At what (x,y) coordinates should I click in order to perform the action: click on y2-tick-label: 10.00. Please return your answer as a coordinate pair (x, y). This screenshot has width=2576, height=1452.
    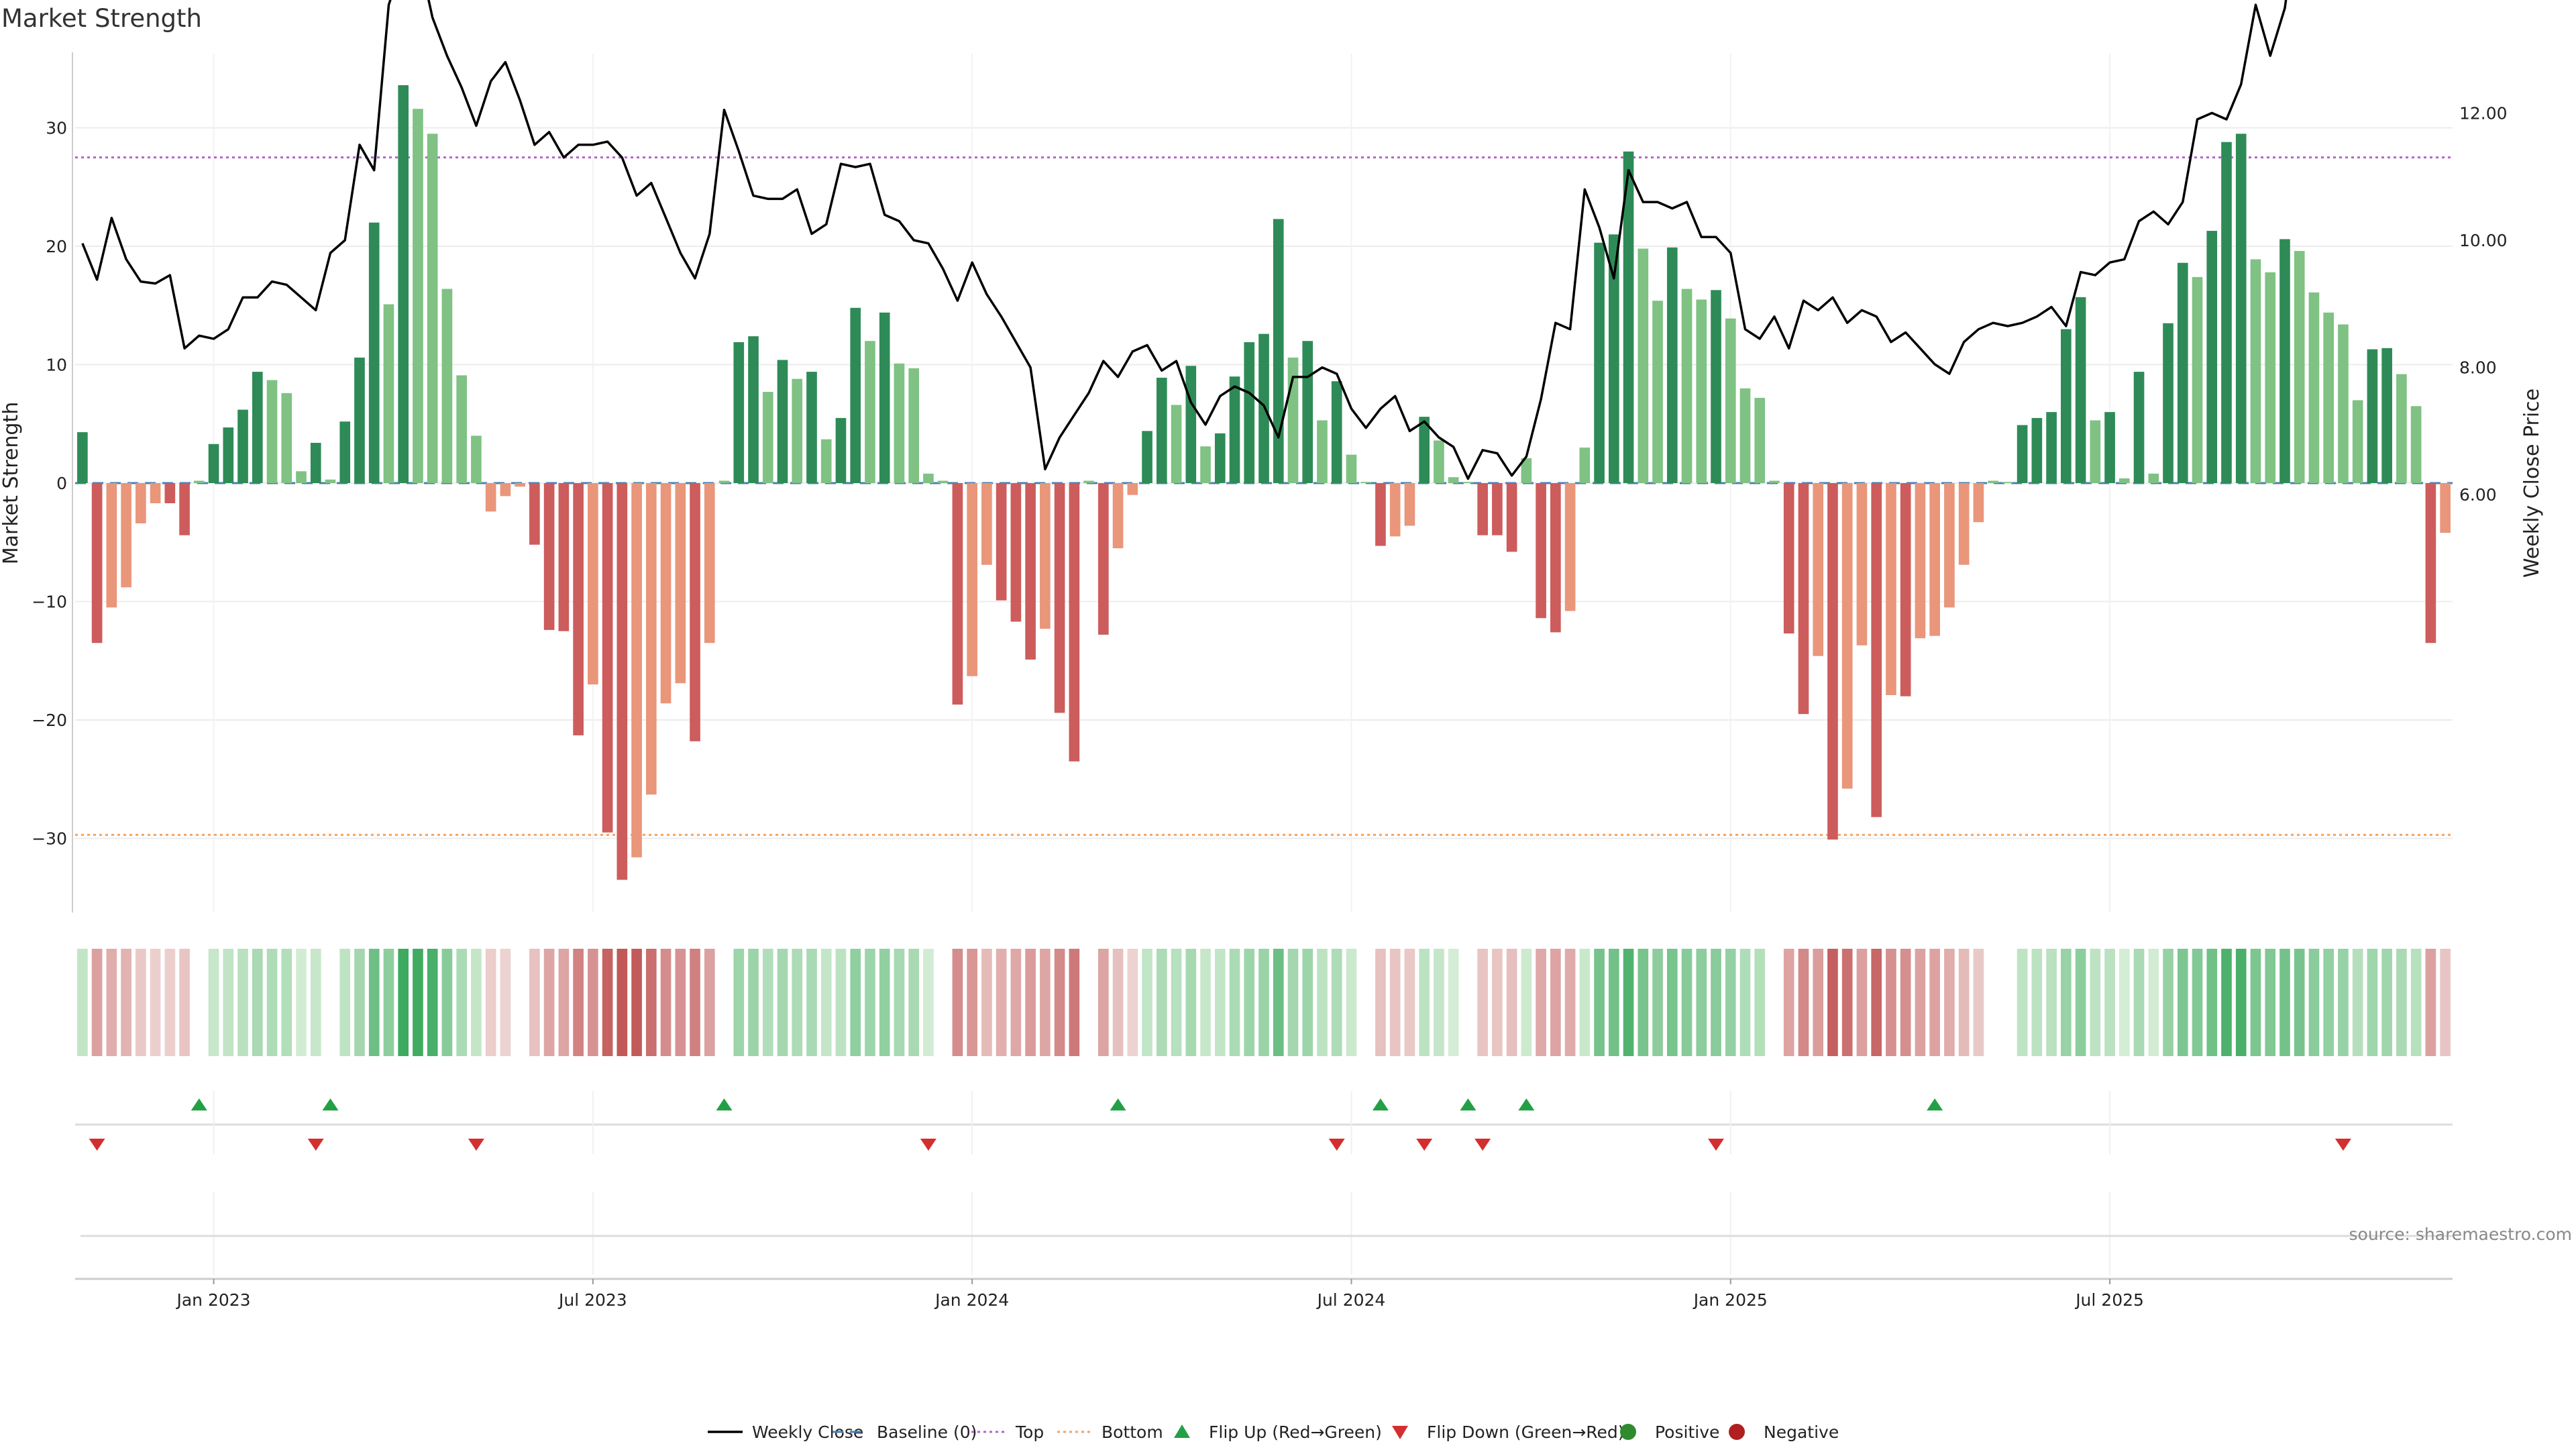
    Looking at the image, I should click on (2483, 241).